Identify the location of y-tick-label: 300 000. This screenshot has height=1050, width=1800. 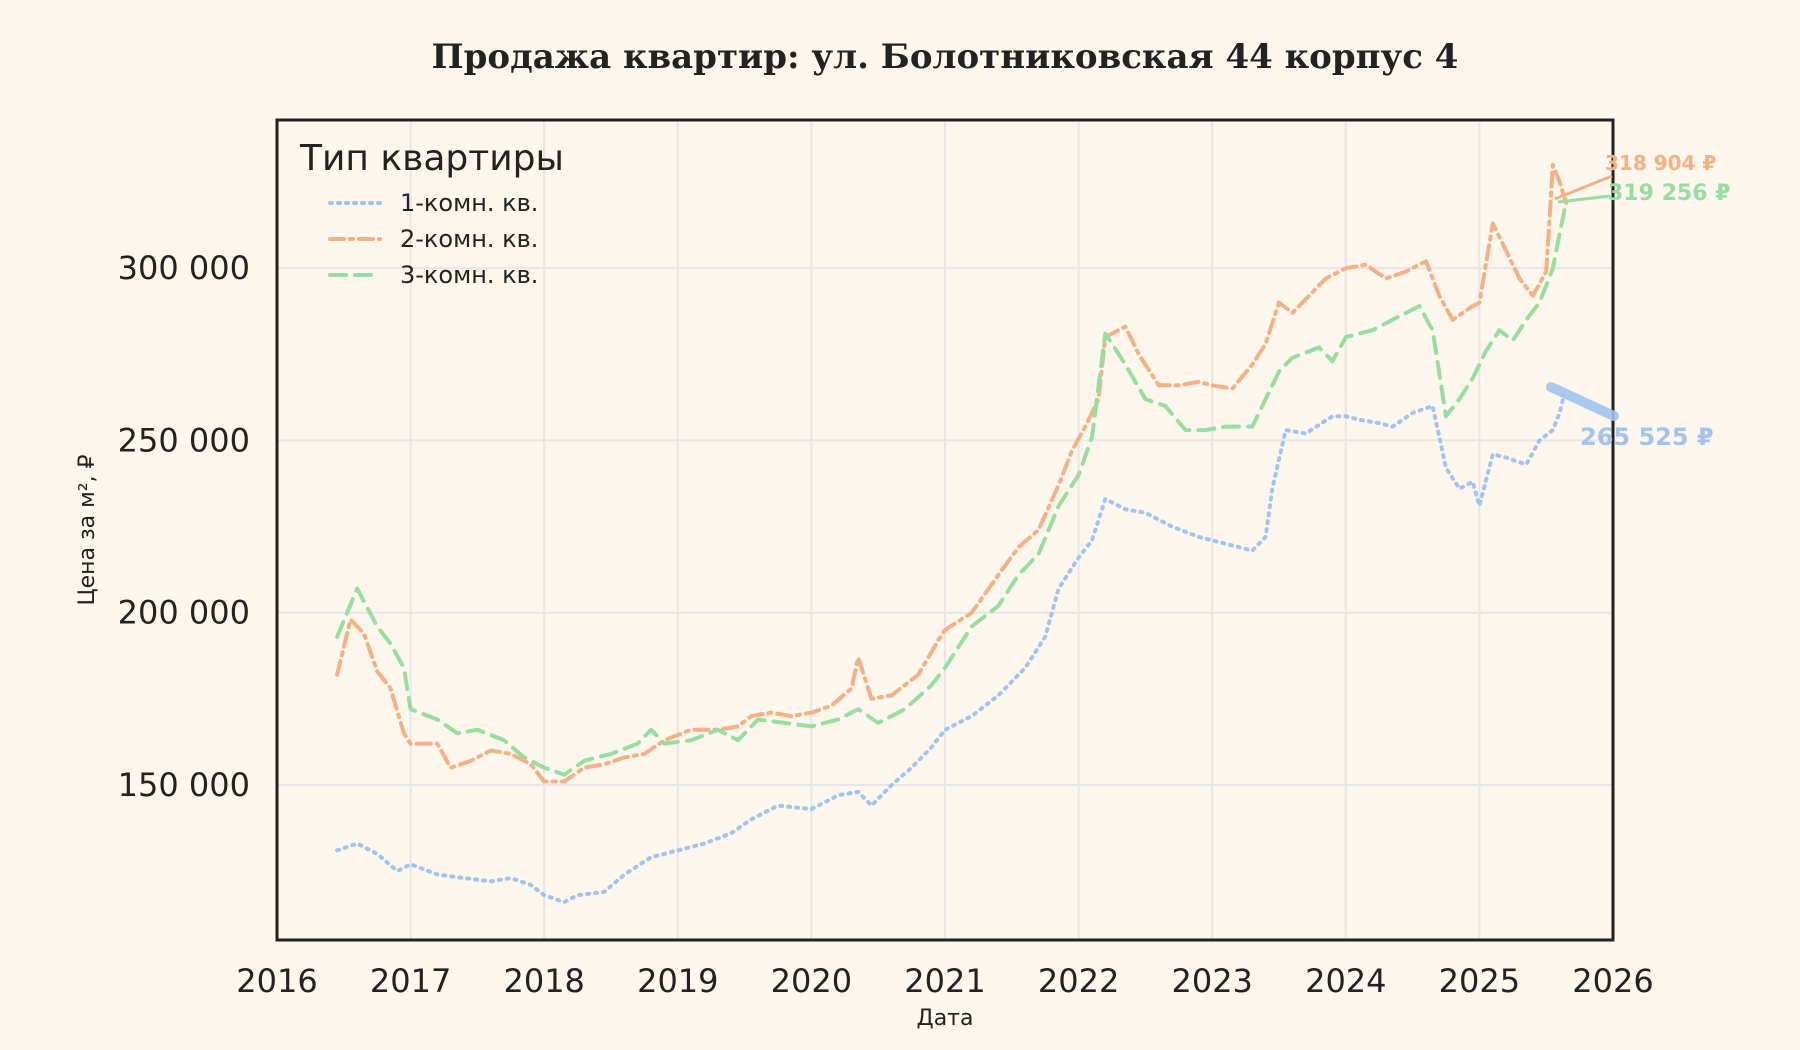
(184, 268).